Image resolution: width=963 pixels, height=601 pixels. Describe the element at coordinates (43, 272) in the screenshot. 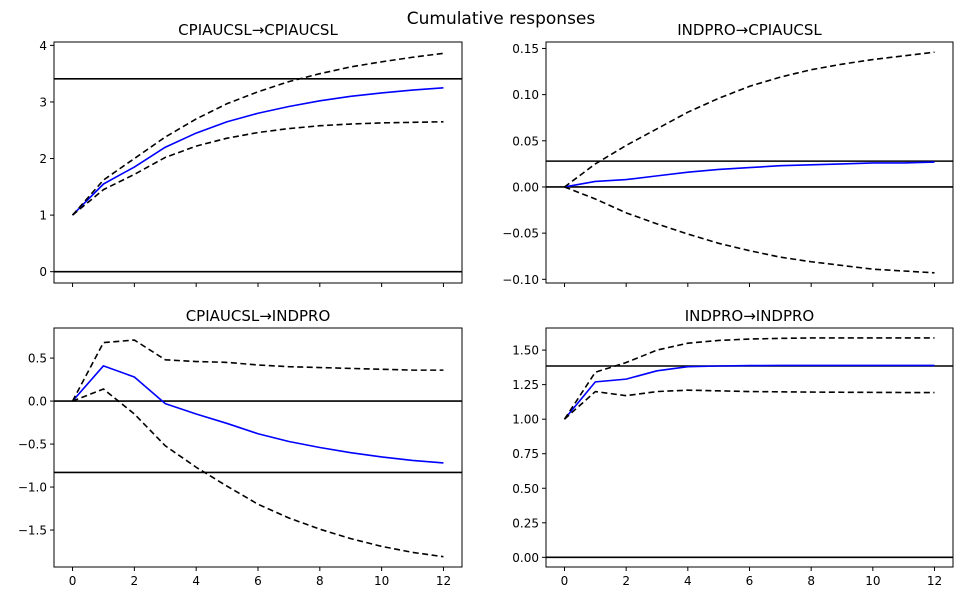

I see `y-tick-label: 0` at that location.